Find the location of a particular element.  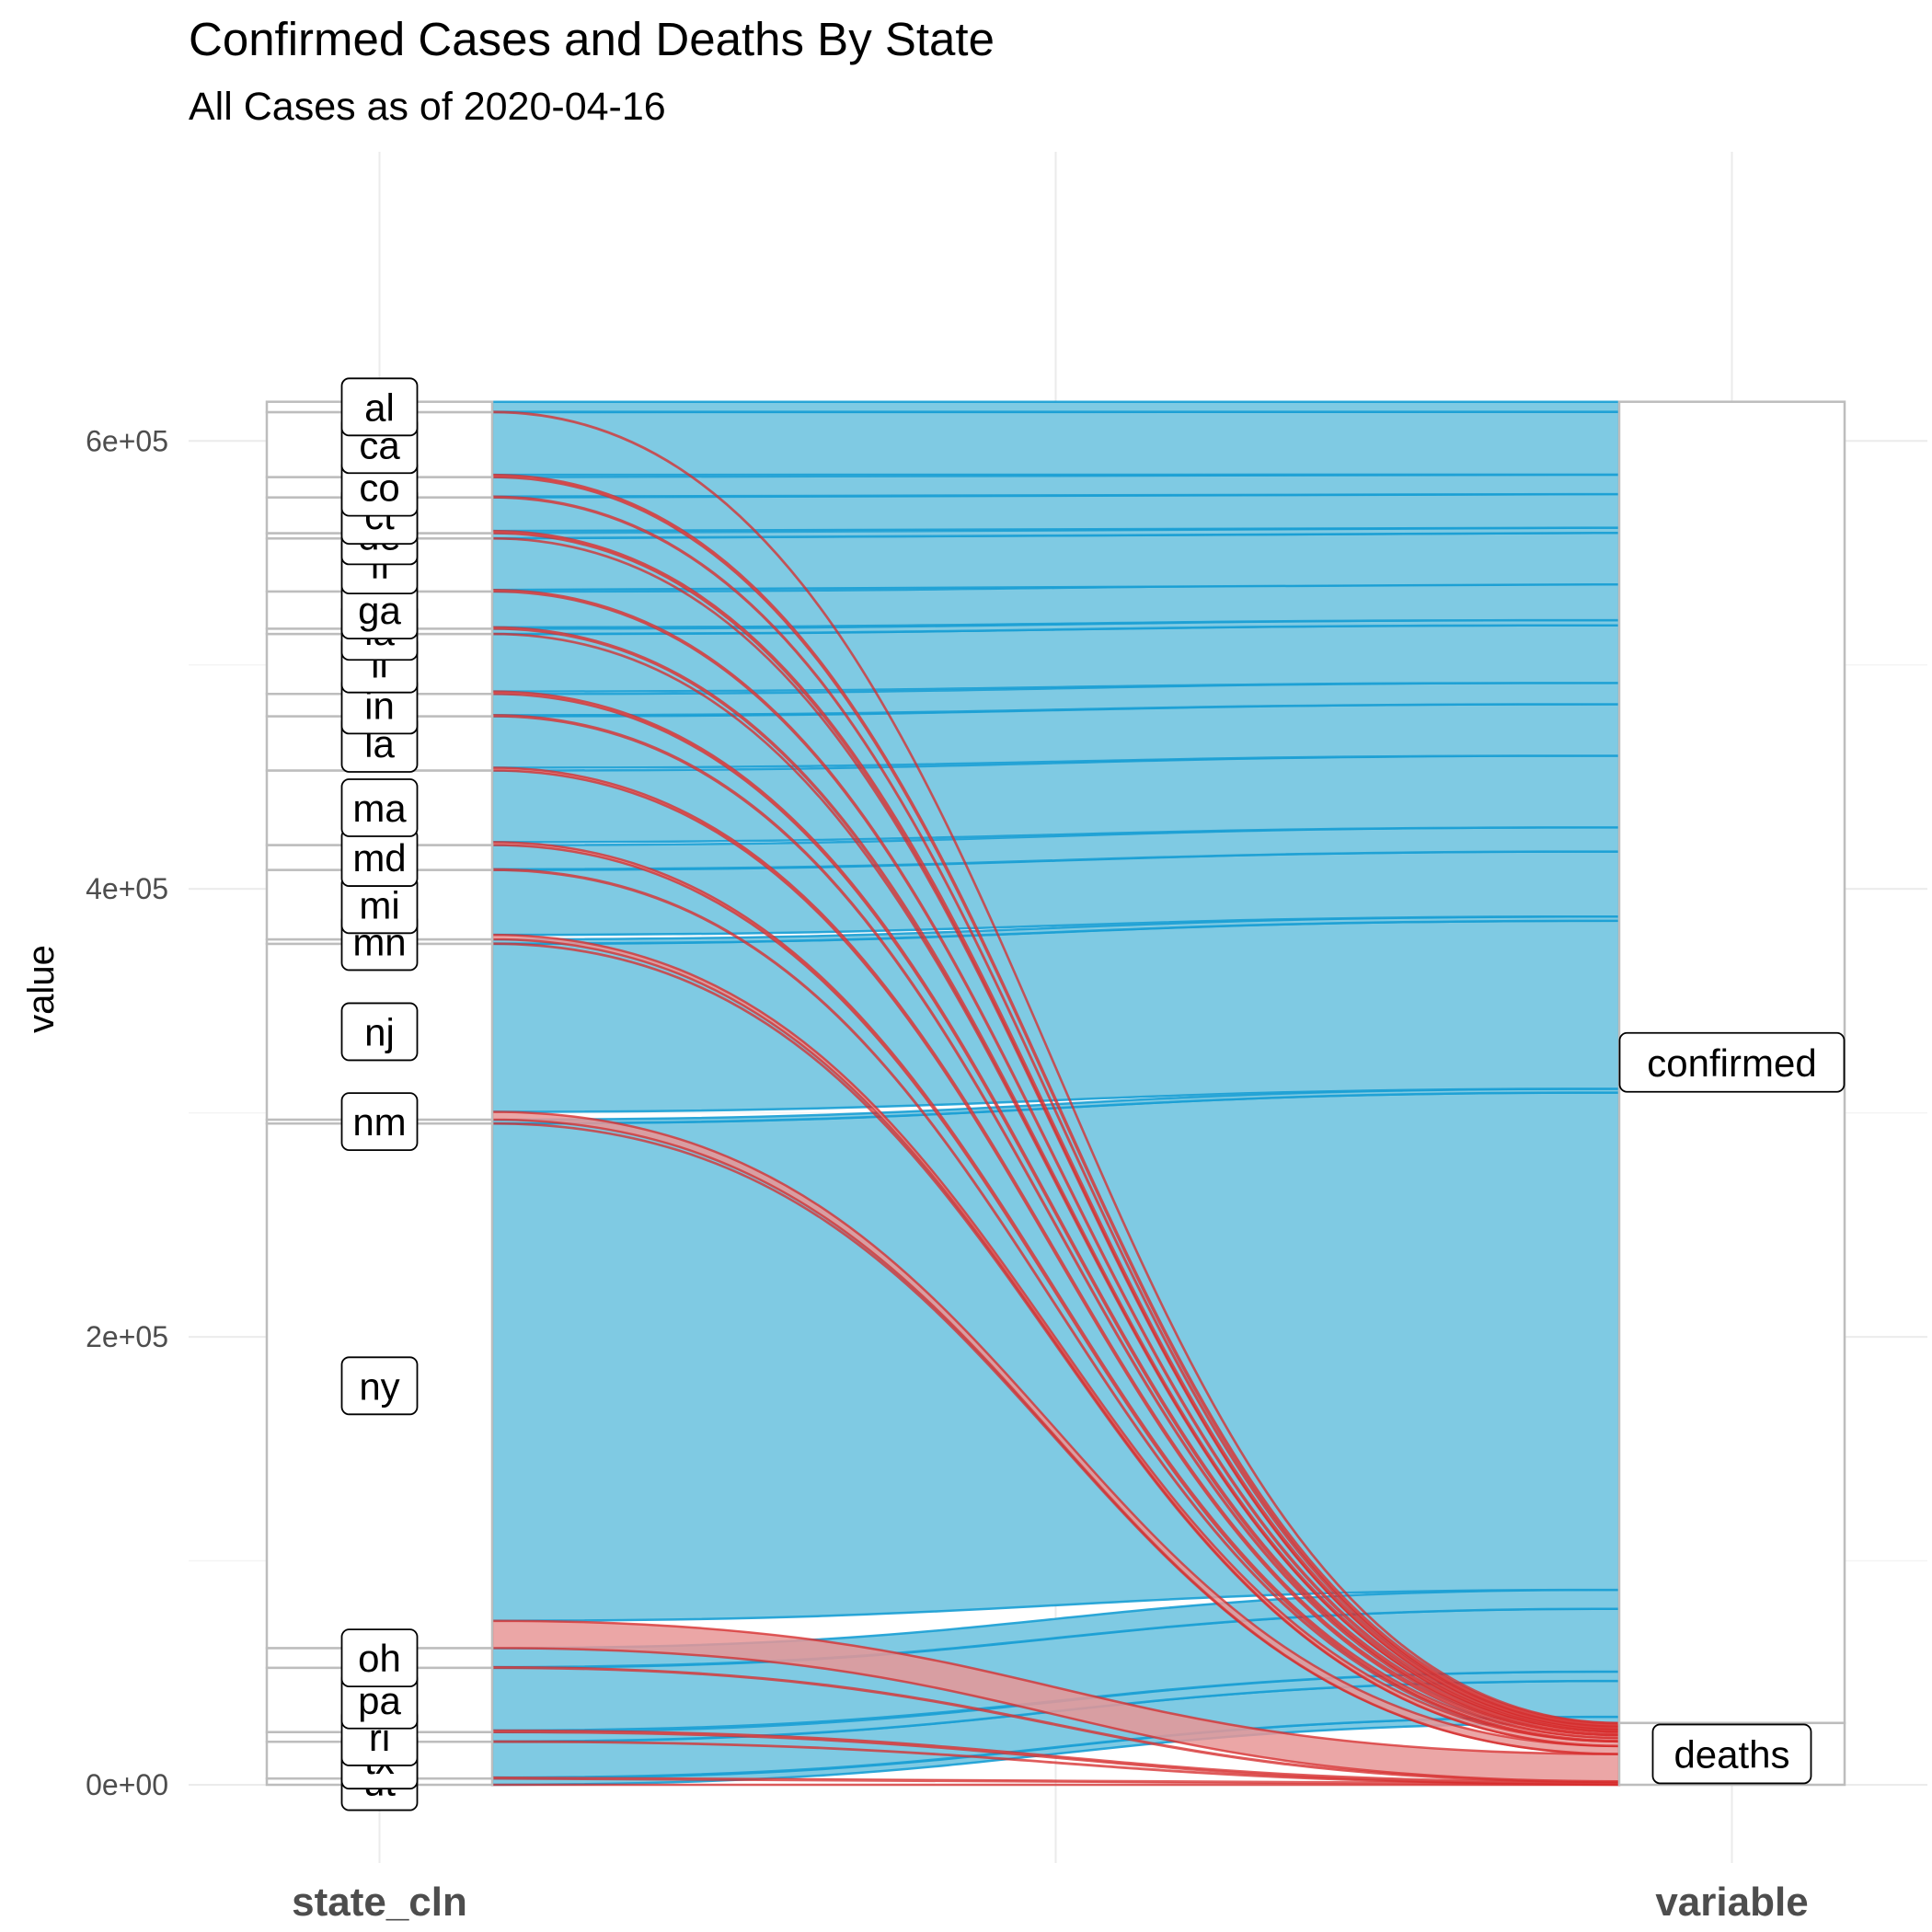

state-label-nj: nj is located at coordinates (379, 1031).